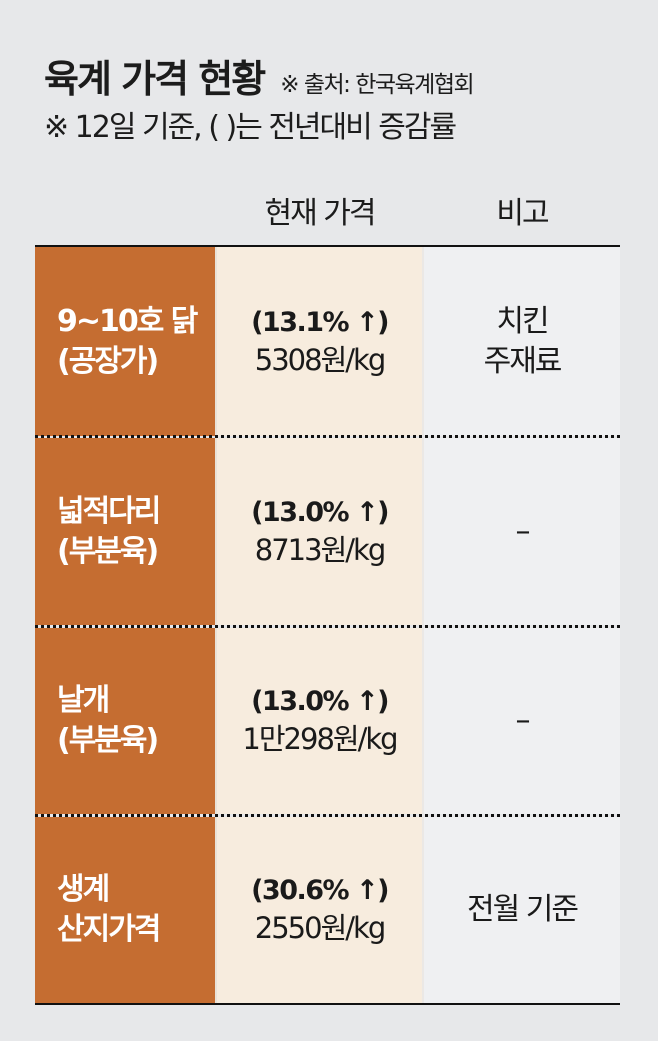  What do you see at coordinates (320, 213) in the screenshot?
I see `column-header-current-price: 현재 가격` at bounding box center [320, 213].